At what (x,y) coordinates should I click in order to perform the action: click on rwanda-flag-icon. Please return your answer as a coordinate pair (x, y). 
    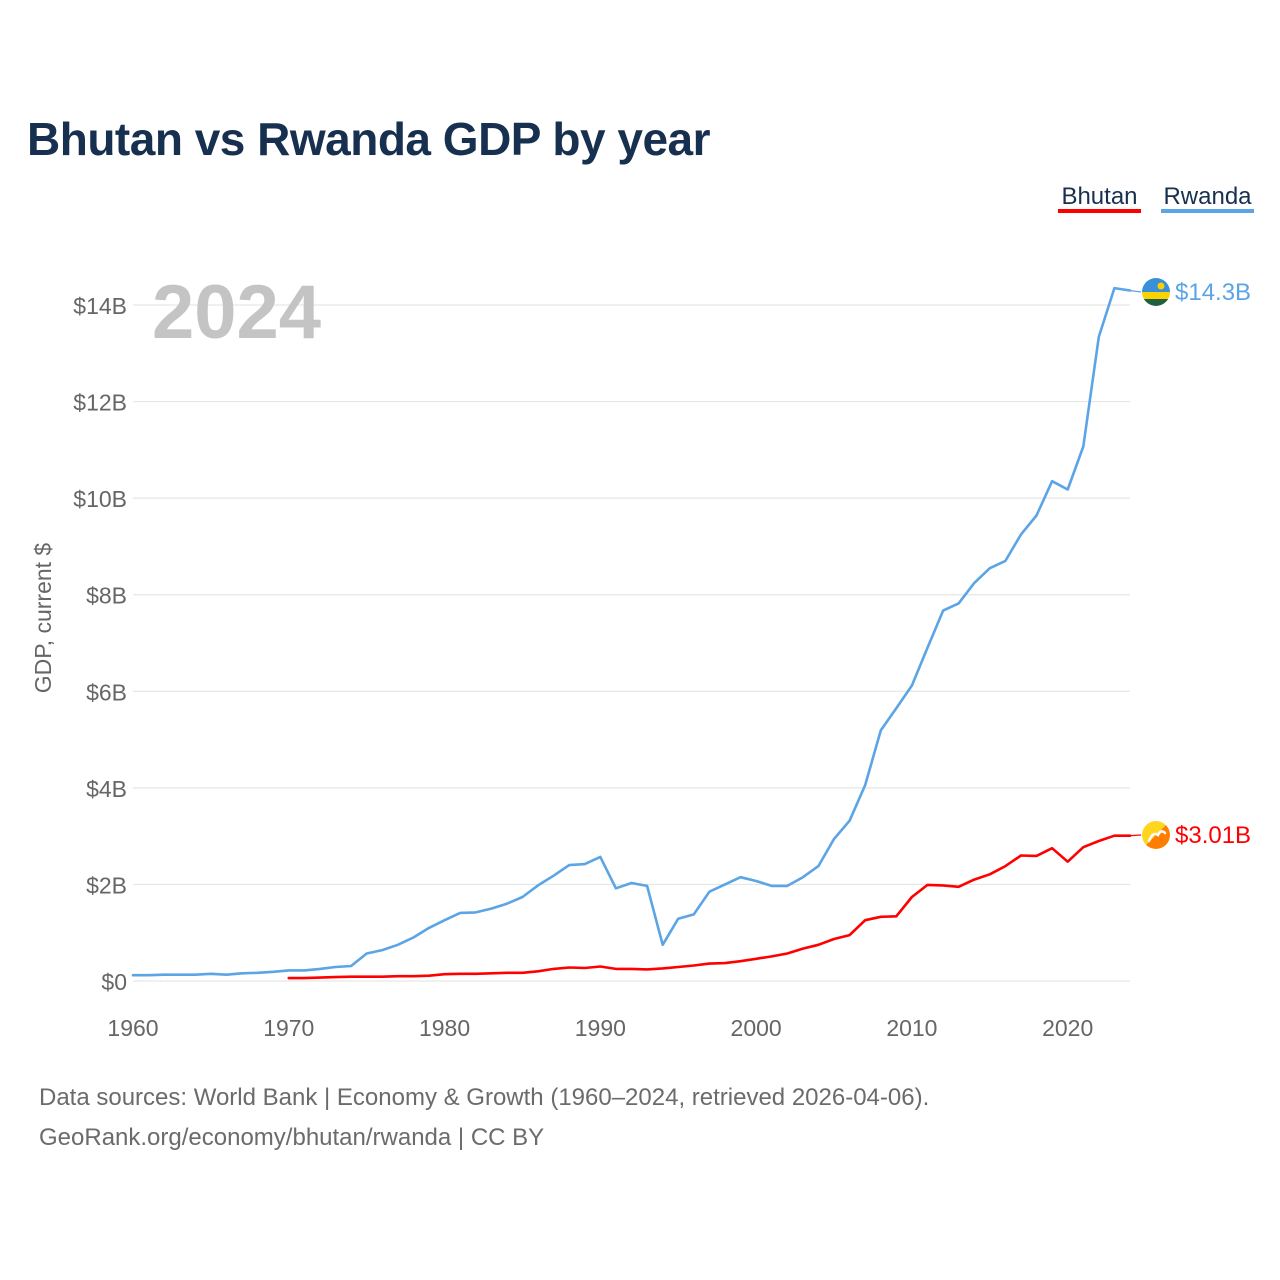
    Looking at the image, I should click on (1156, 292).